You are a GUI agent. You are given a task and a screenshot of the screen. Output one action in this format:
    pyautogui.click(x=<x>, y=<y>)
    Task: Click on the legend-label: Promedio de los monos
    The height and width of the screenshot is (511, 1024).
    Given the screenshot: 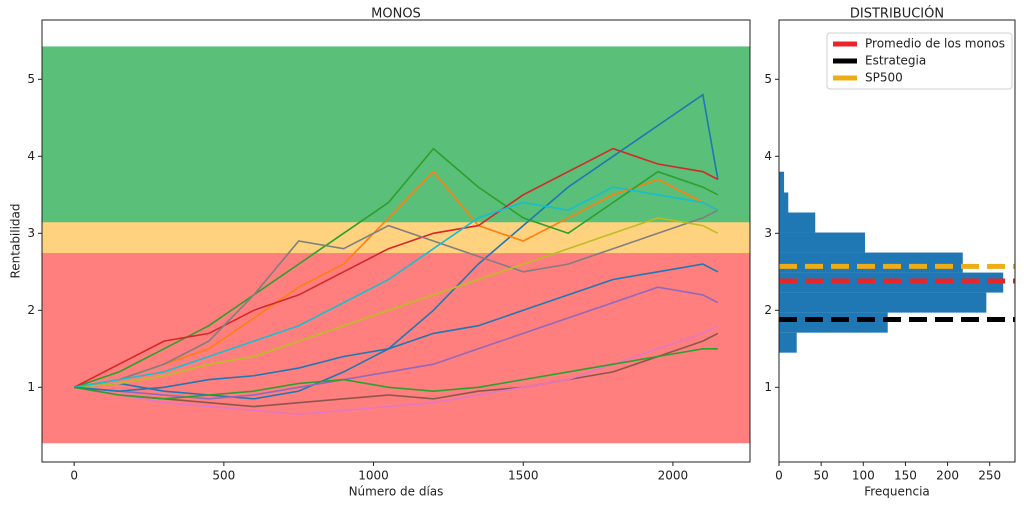 What is the action you would take?
    pyautogui.click(x=935, y=44)
    